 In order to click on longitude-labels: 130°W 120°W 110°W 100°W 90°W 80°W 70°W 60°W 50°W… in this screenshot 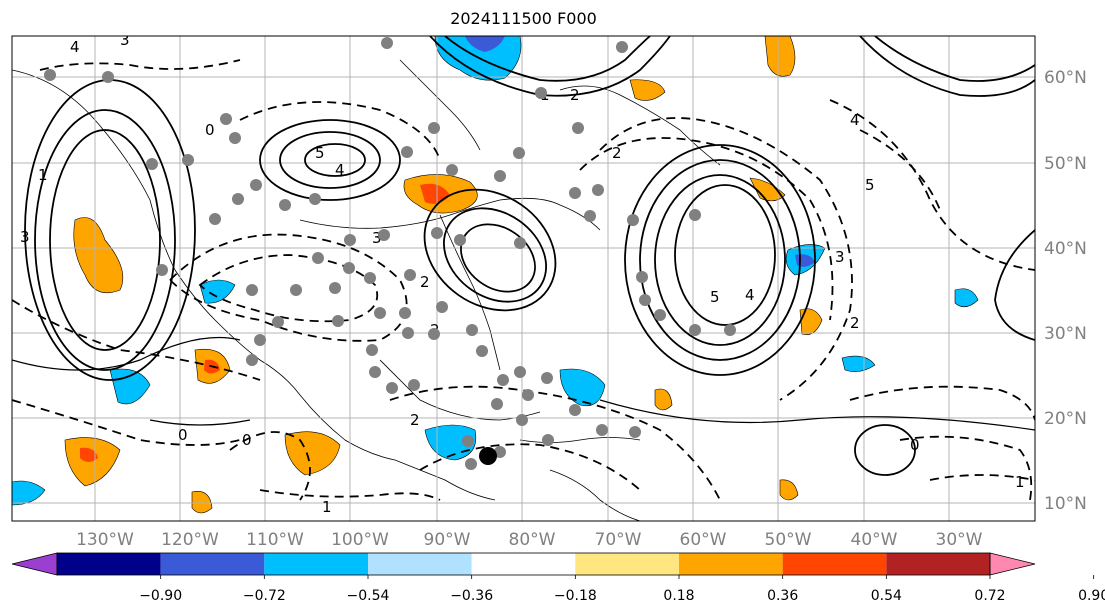, I will do `click(529, 540)`.